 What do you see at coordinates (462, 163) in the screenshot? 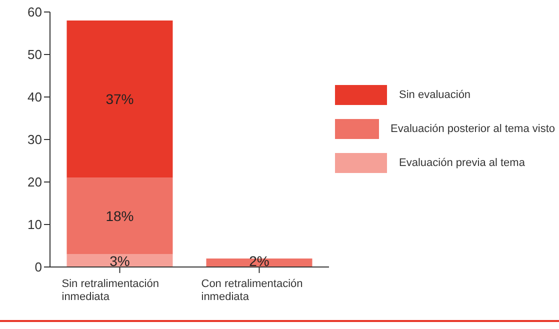
I see `legend-label: Evaluación previa al tema` at bounding box center [462, 163].